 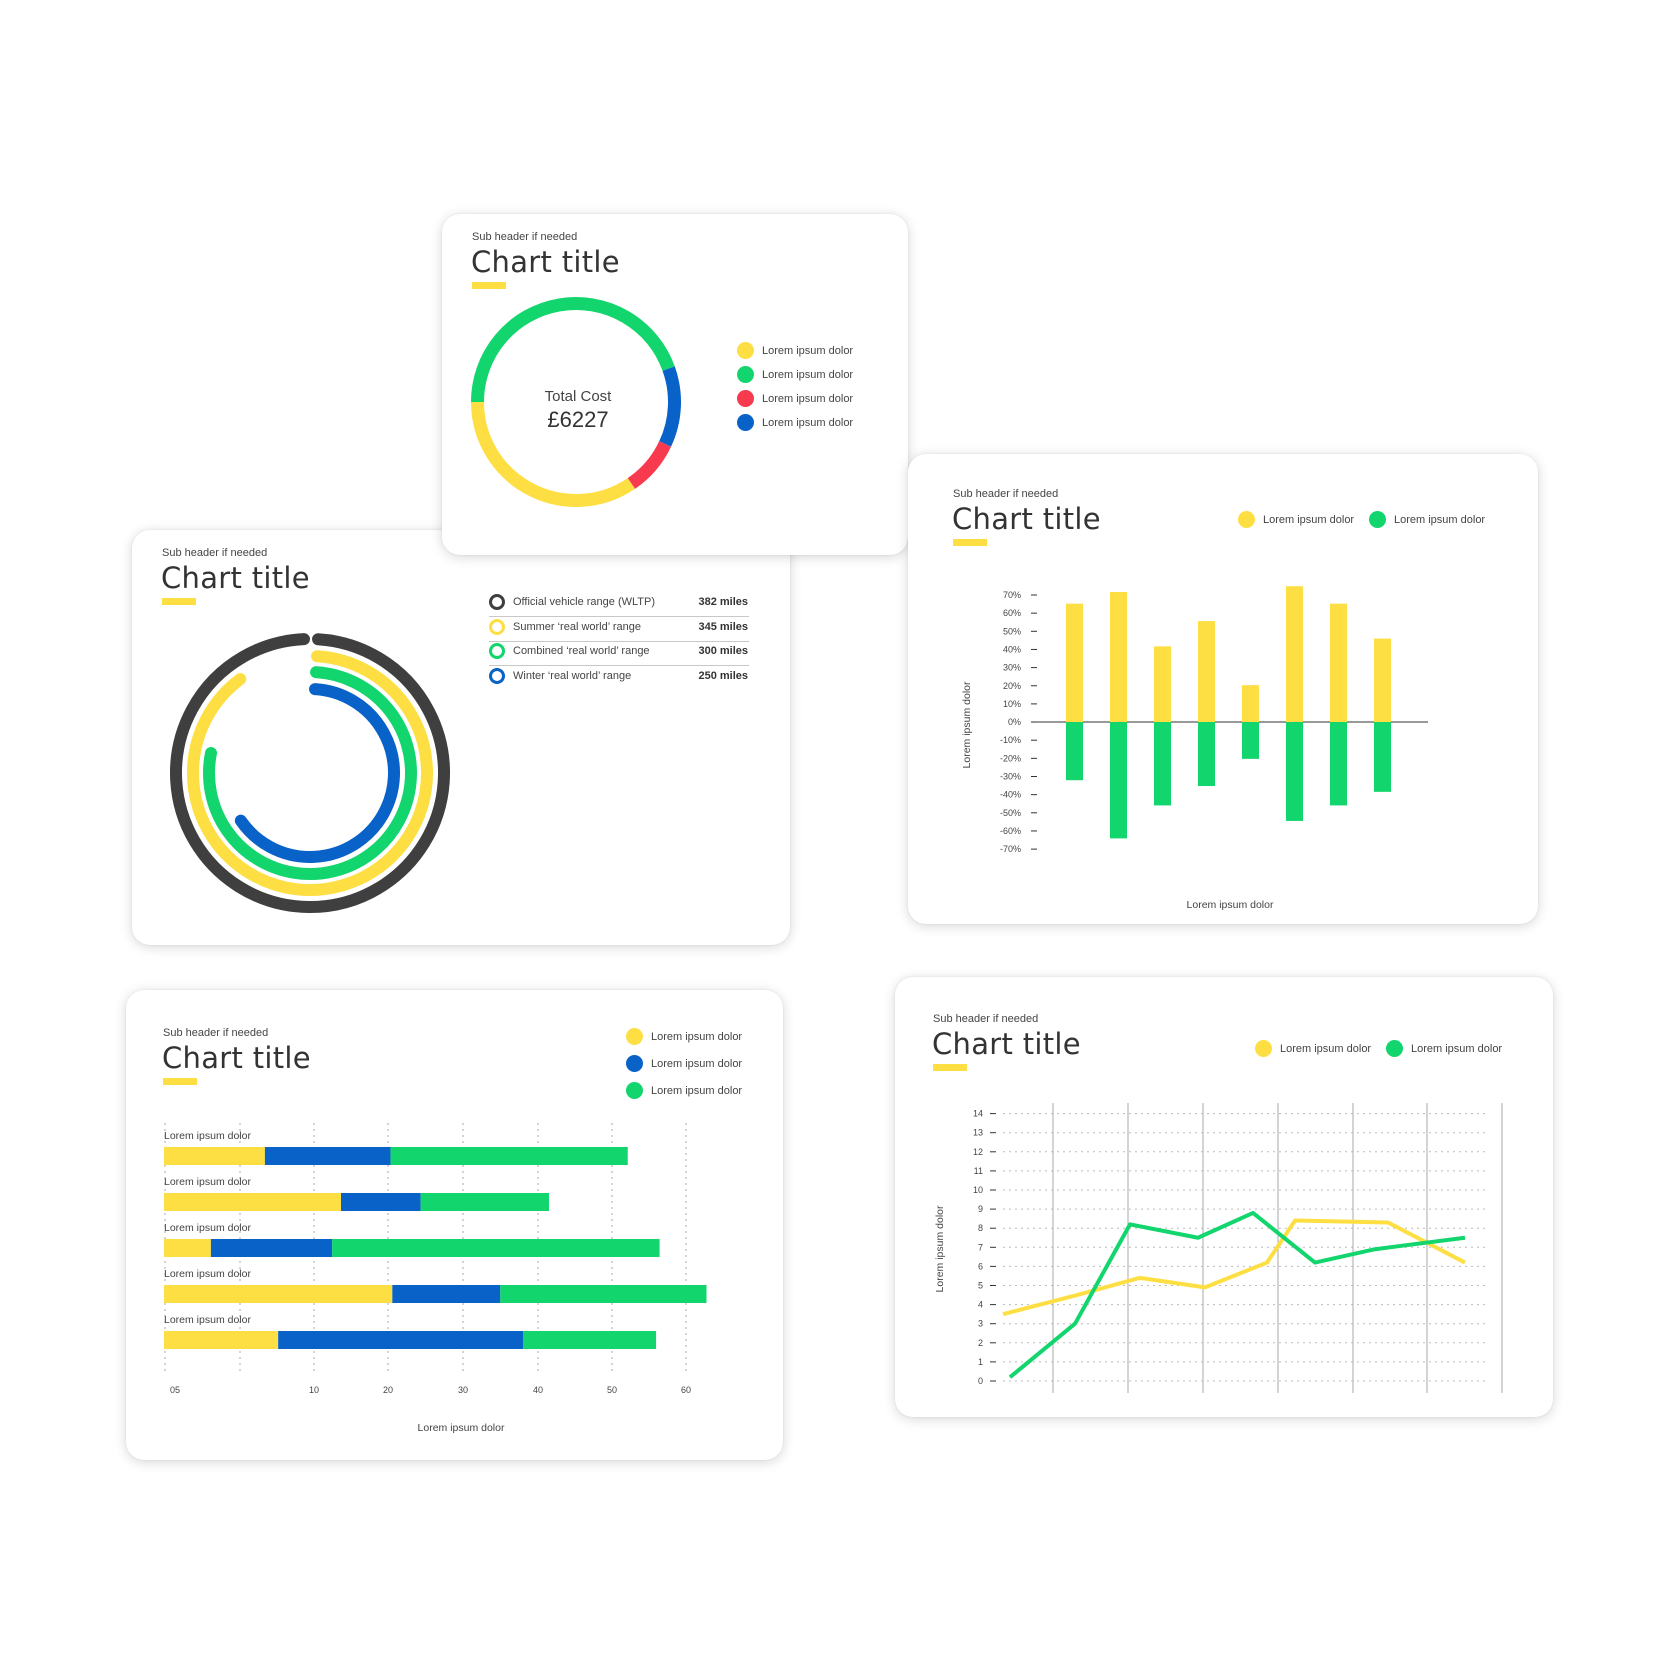 I want to click on x-axis-label: Lorem ipsum dolor, so click(x=1230, y=905).